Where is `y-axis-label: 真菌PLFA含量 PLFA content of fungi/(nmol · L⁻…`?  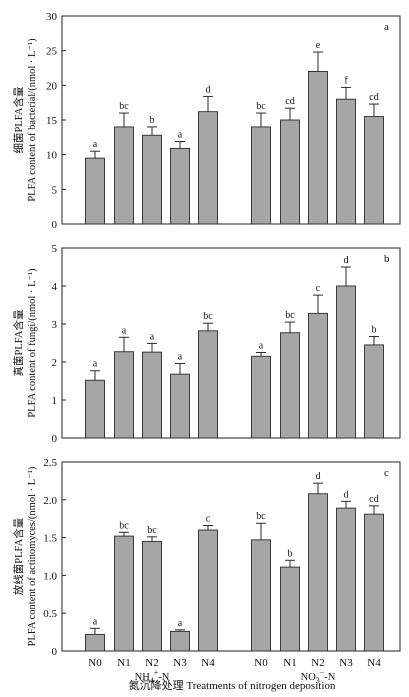 y-axis-label: 真菌PLFA含量 PLFA content of fungi/(nmol · L⁻… is located at coordinates (25, 343).